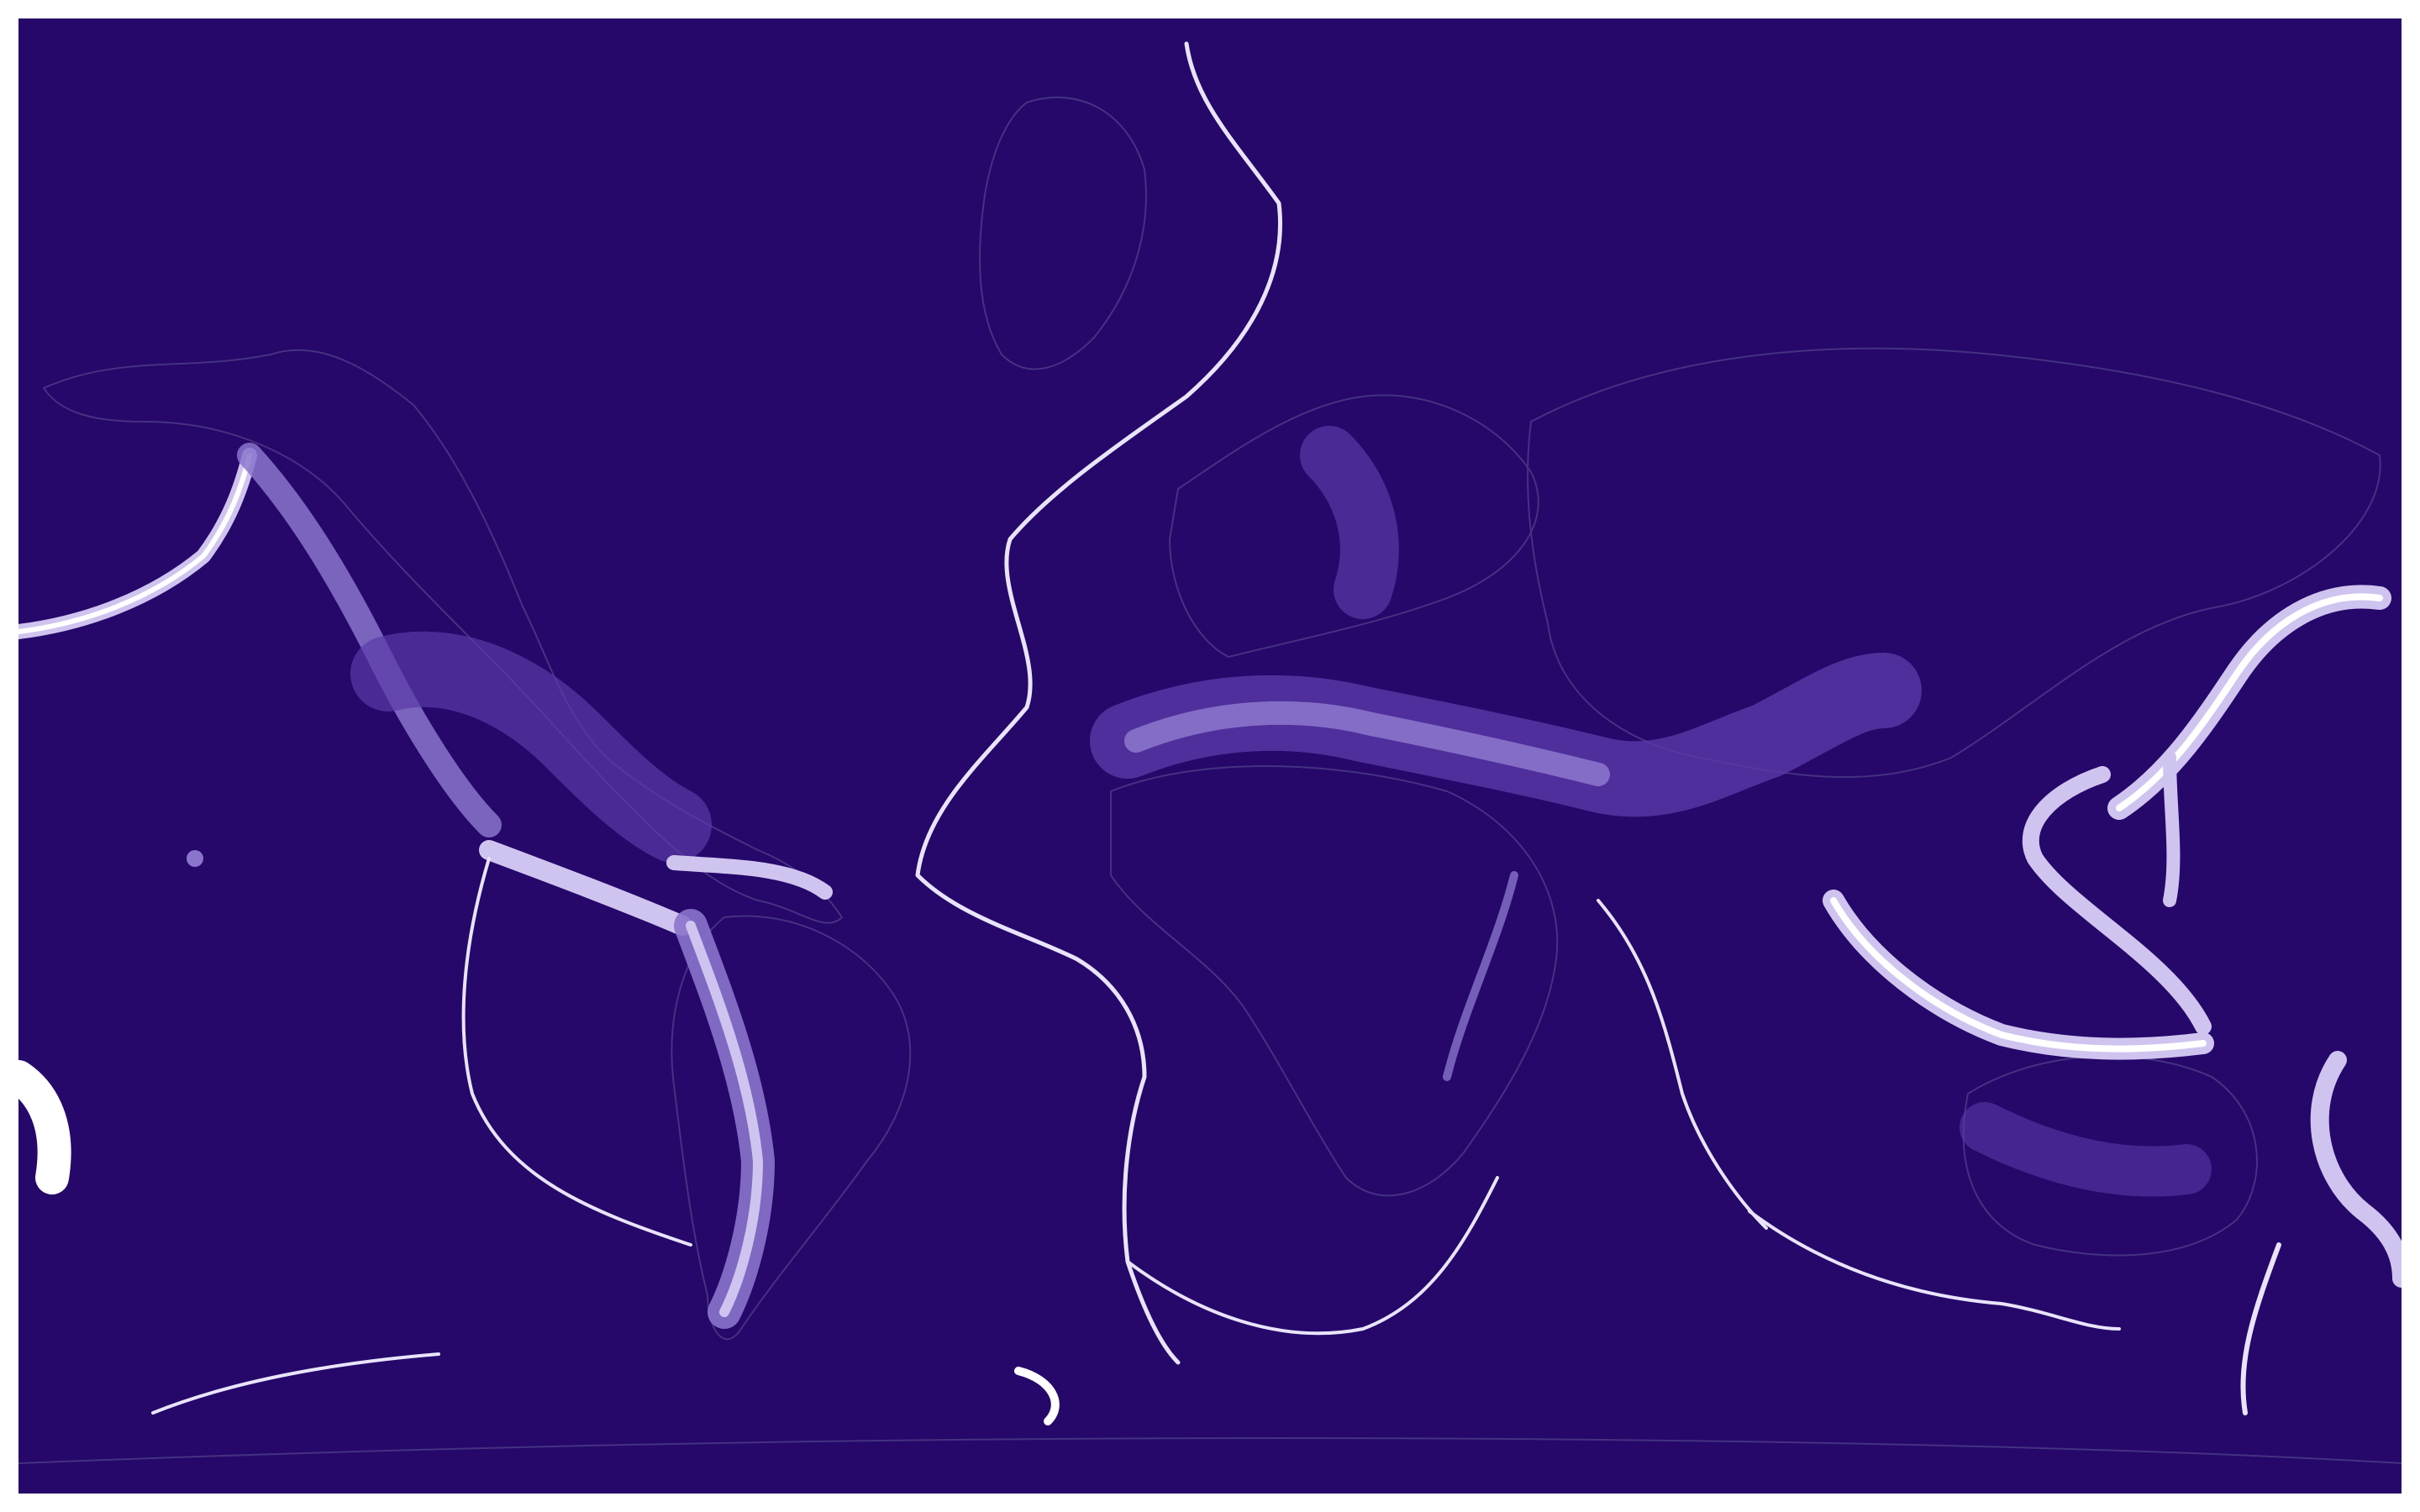 The width and height of the screenshot is (2420, 1512). What do you see at coordinates (2249, 702) in the screenshot?
I see `japan-kuril-arc-core` at bounding box center [2249, 702].